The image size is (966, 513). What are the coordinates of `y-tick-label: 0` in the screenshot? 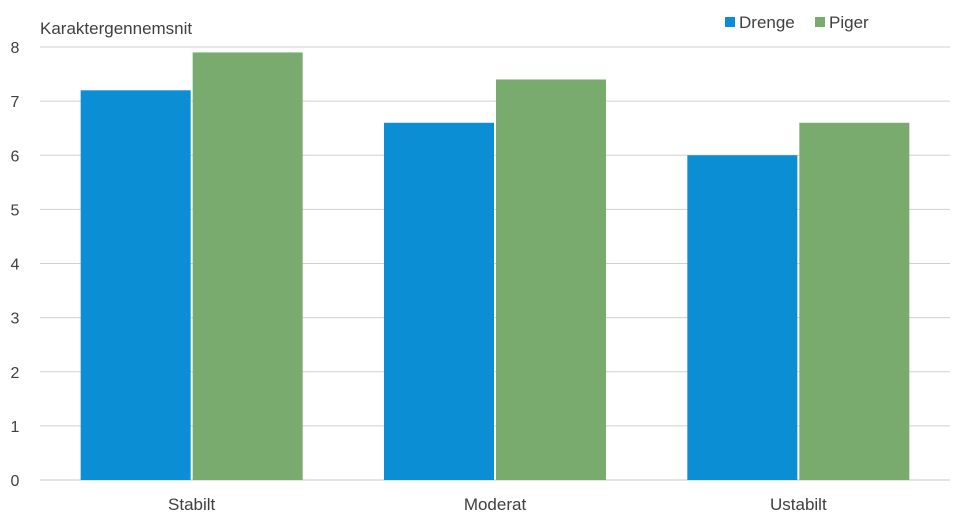 It's located at (15, 481).